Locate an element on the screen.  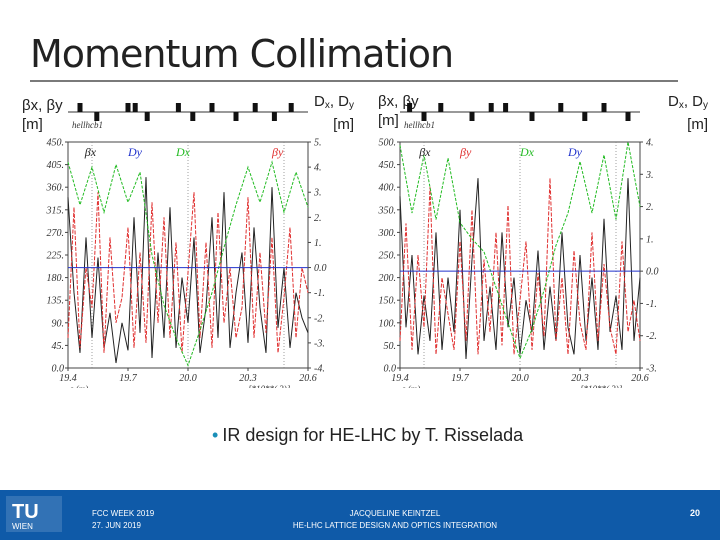
y-left-tick-label: 135. is located at coordinates (56, 301).